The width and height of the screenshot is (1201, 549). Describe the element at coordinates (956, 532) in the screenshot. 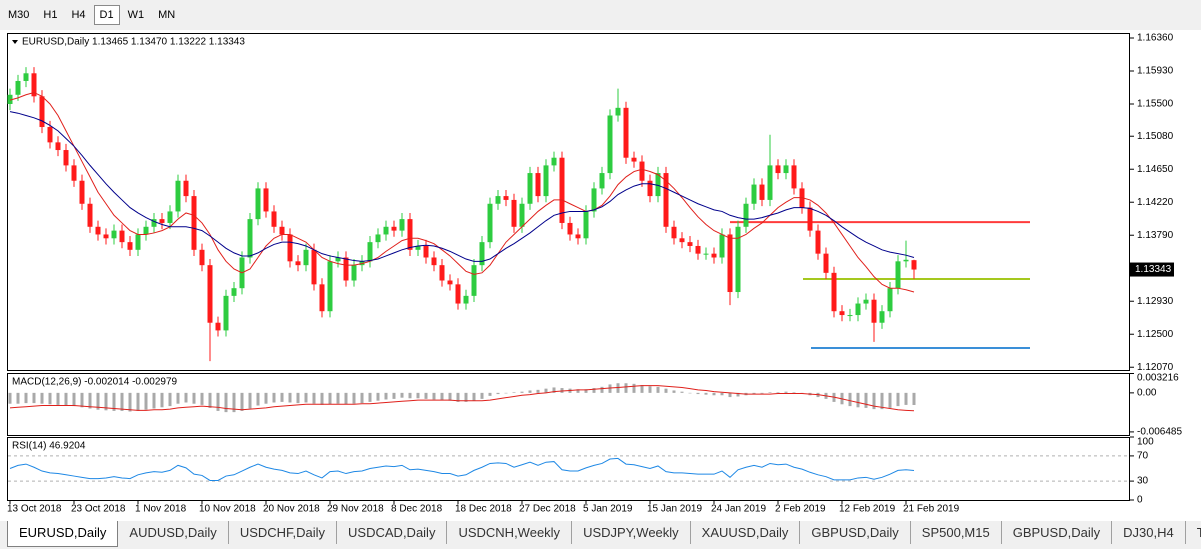

I see `symbol-tab: SP500,M15` at that location.